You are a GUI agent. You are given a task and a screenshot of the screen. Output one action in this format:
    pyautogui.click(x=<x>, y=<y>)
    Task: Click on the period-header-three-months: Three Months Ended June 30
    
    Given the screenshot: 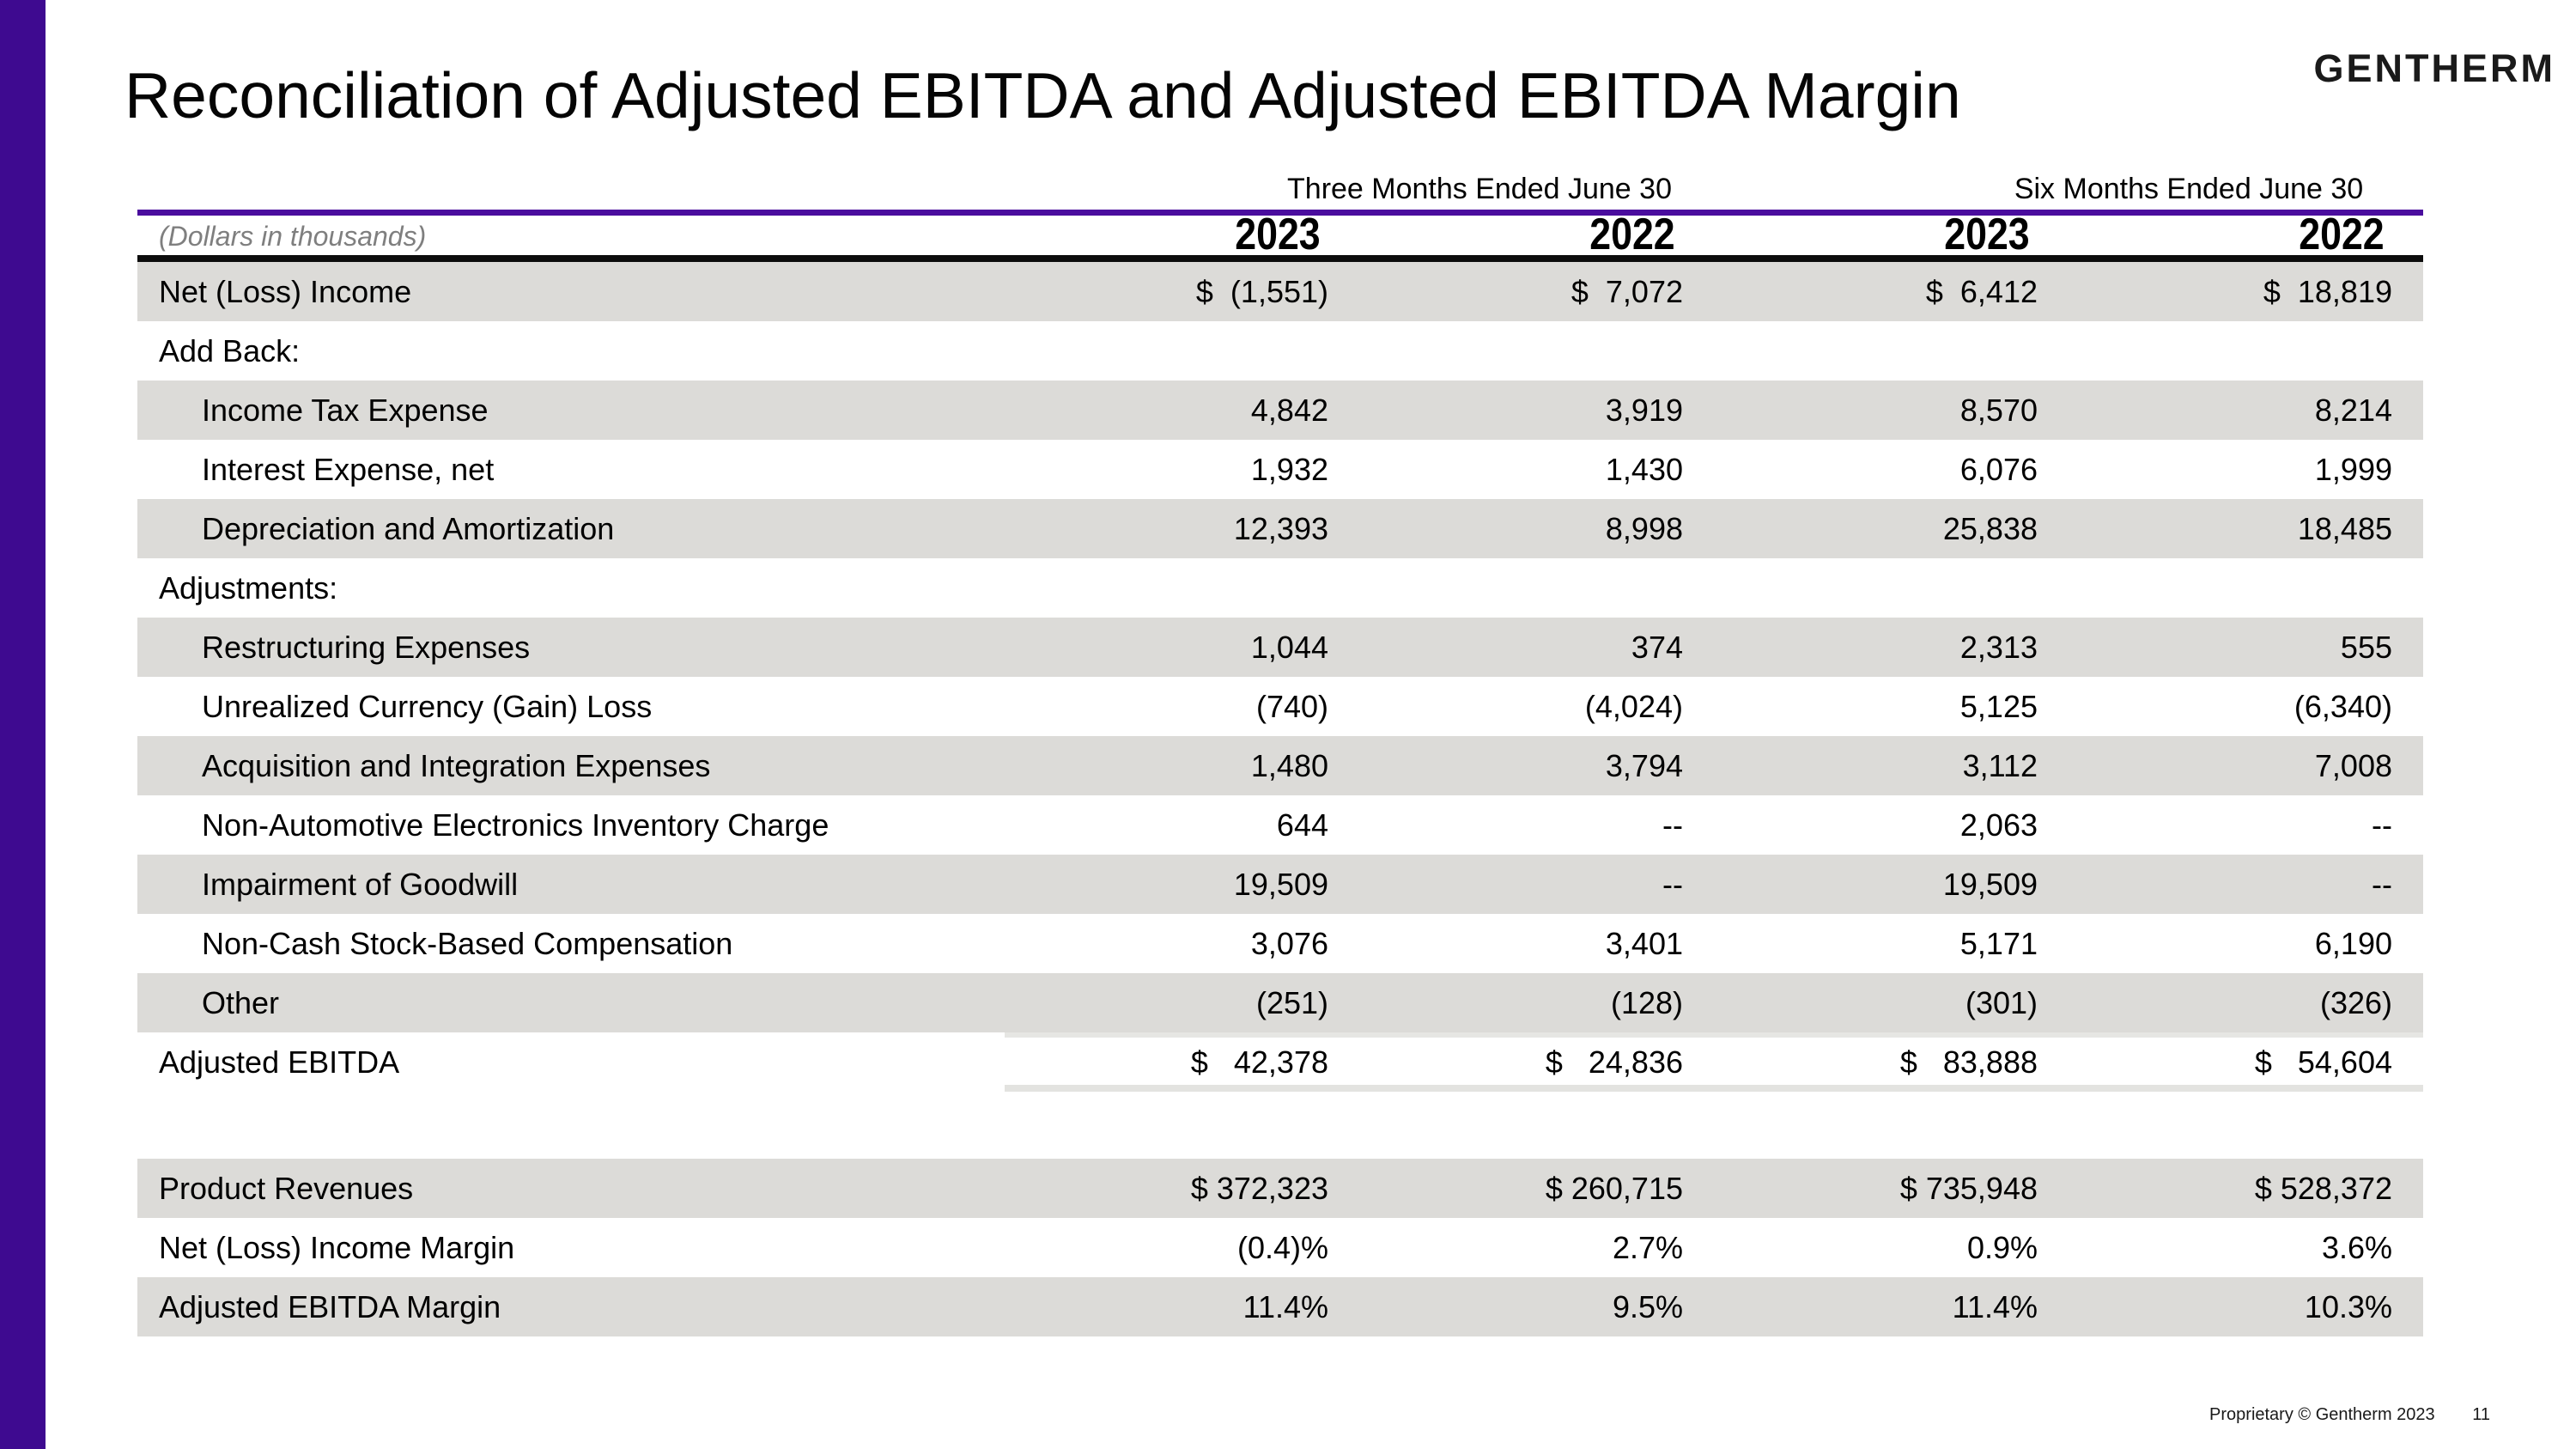 What is the action you would take?
    pyautogui.click(x=1360, y=184)
    